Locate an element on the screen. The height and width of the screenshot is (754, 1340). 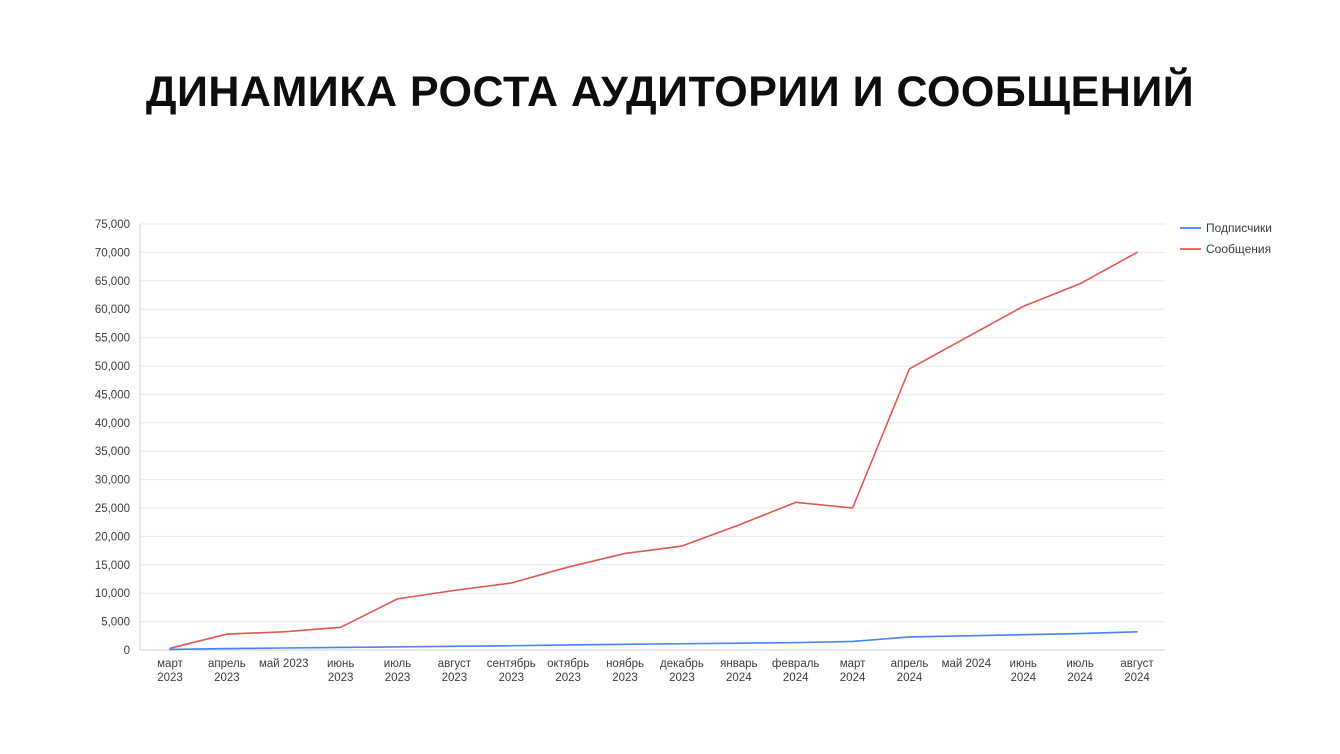
y-tick-label: 60,000 is located at coordinates (112, 310).